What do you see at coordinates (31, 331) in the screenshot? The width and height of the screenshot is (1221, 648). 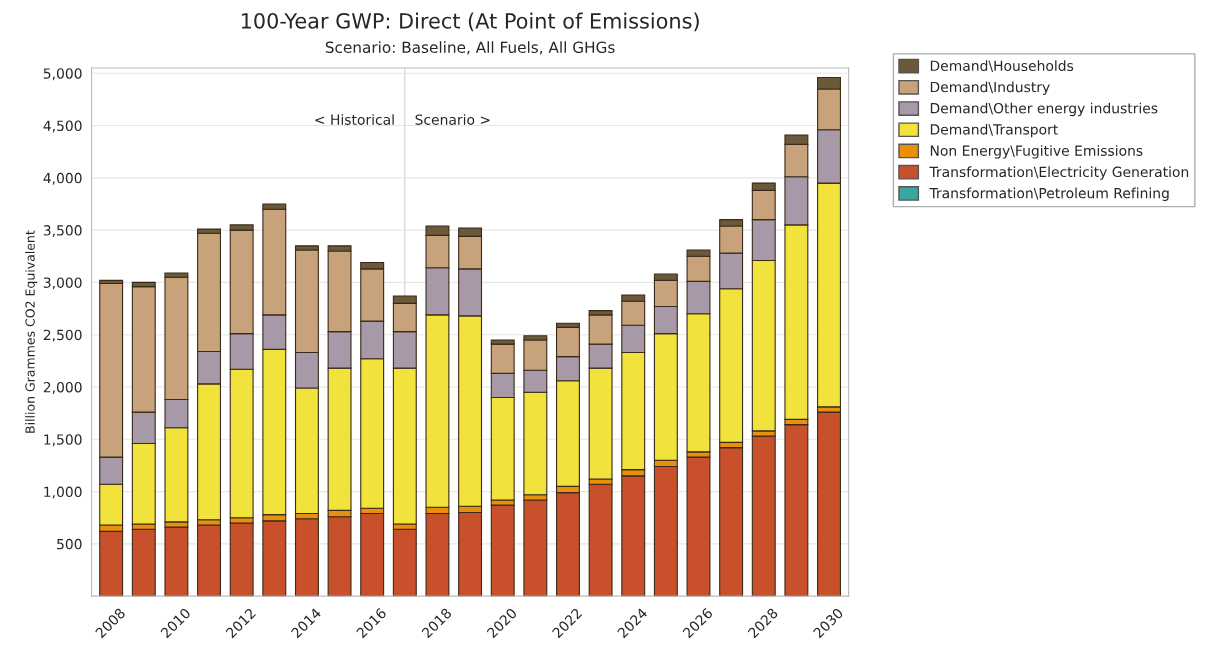 I see `y-axis-title: Billion Grammes CO2 Equivalent` at bounding box center [31, 331].